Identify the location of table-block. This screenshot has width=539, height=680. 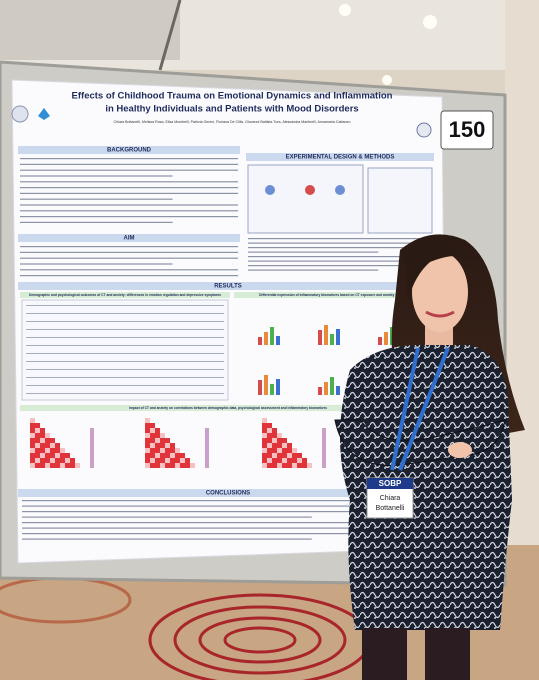
(125, 350).